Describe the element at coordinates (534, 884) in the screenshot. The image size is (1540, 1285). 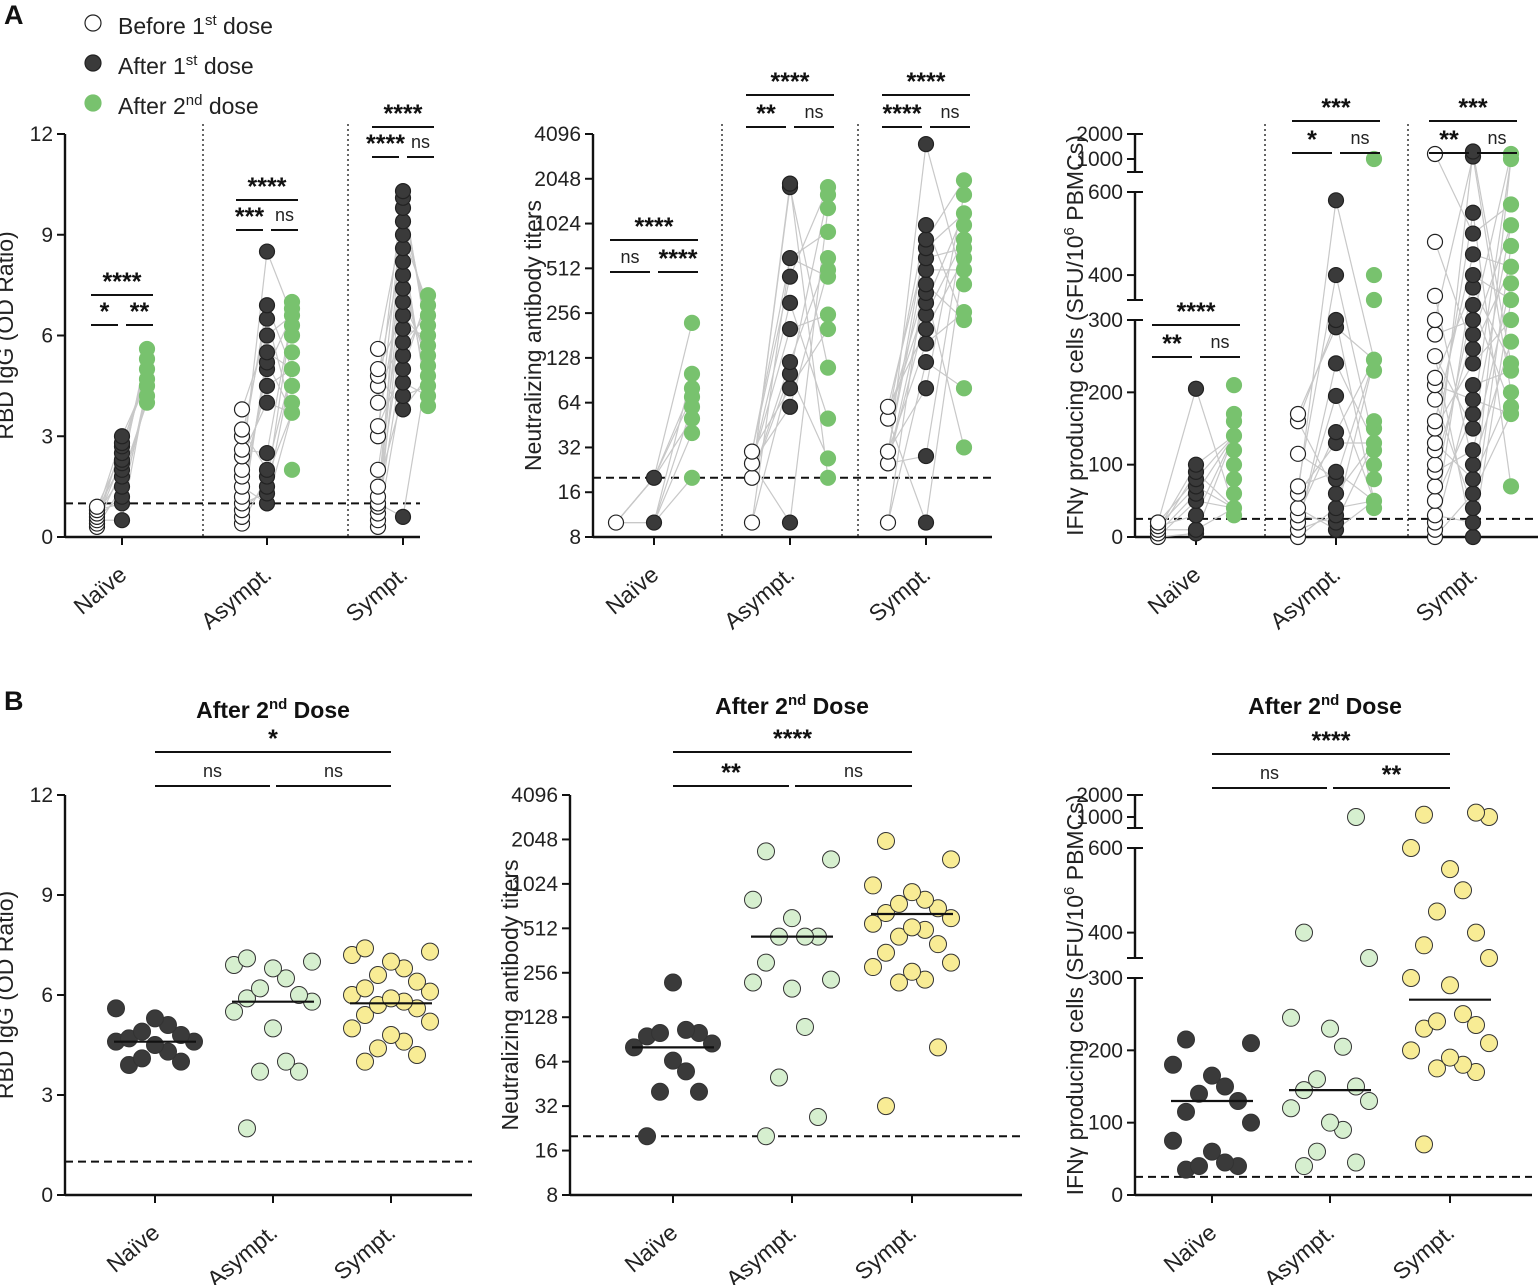
I see `y-tick-label: 1024` at that location.